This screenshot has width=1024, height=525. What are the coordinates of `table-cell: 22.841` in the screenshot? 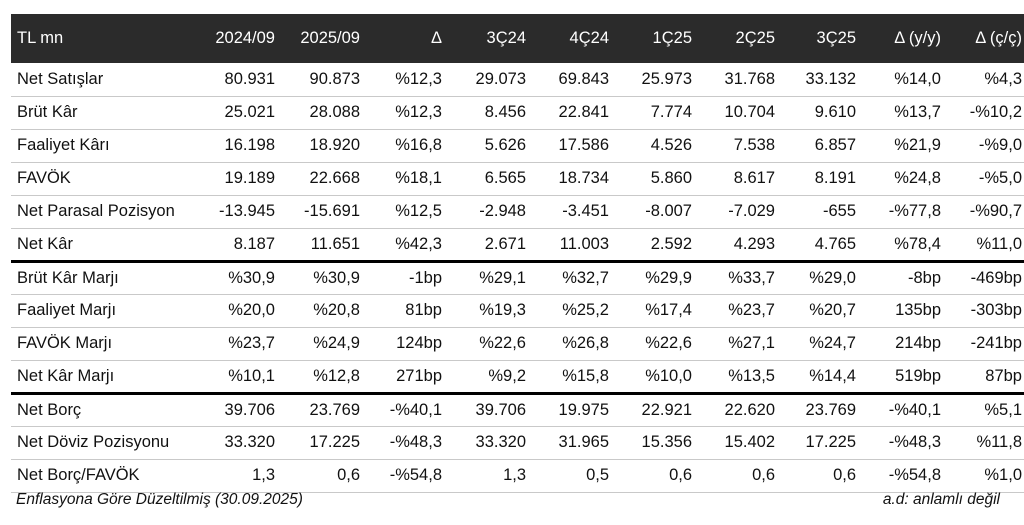 It's located at (583, 112).